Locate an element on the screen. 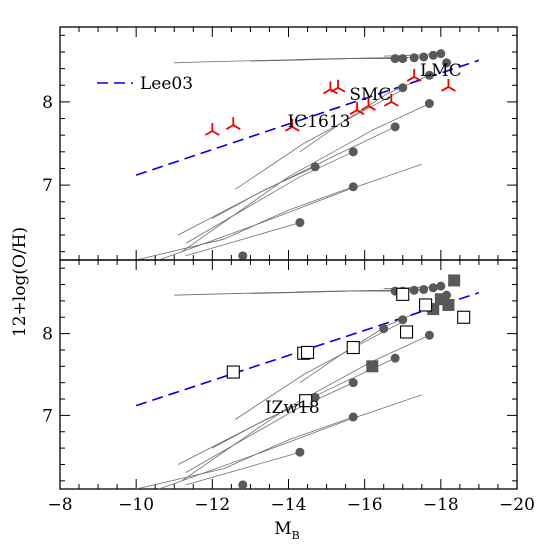  y-axis-title: 12+log(O/H) is located at coordinates (20, 282).